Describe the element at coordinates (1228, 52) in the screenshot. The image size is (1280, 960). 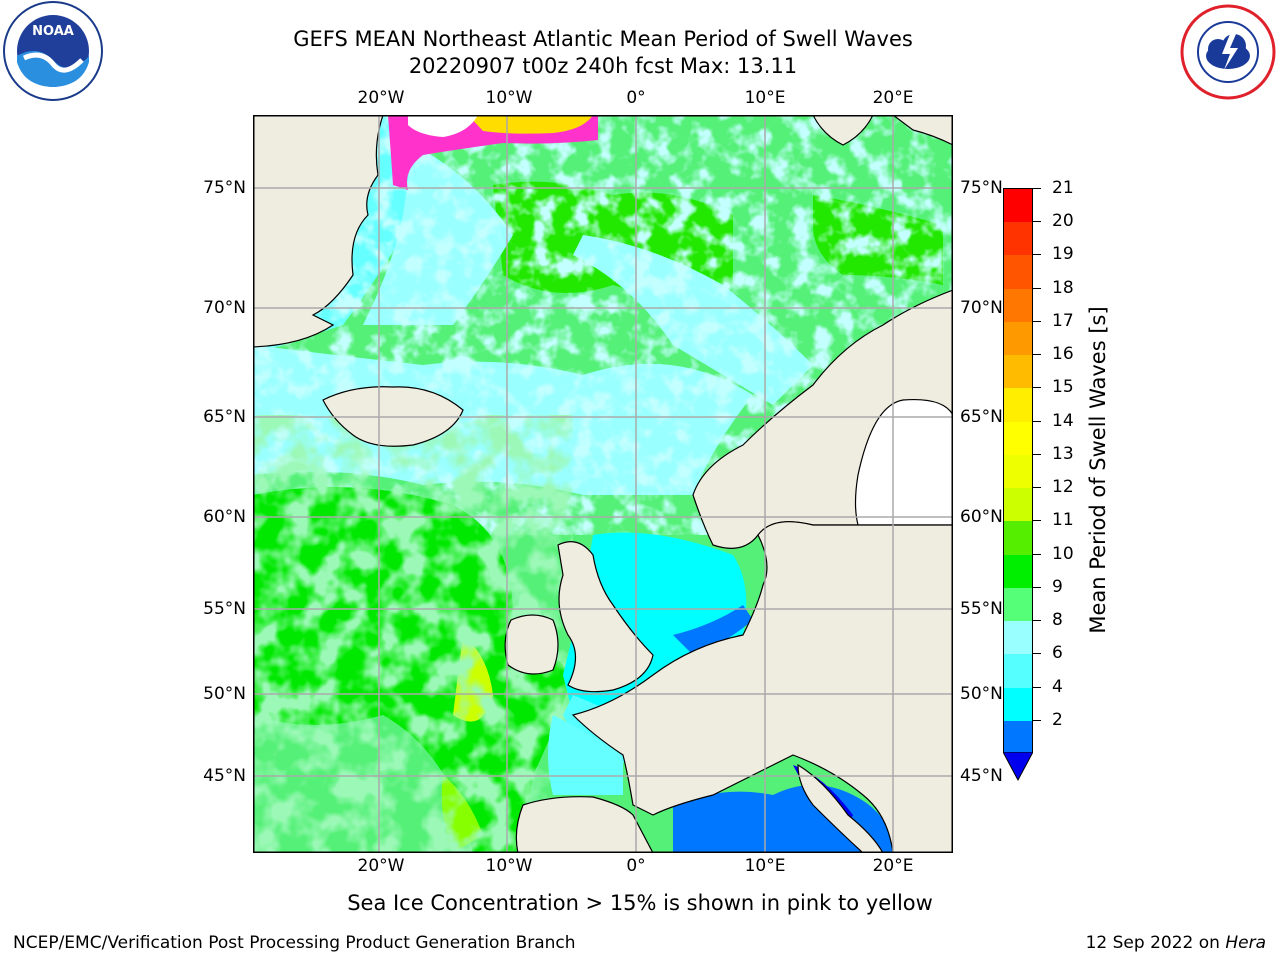
I see `nws-logo` at that location.